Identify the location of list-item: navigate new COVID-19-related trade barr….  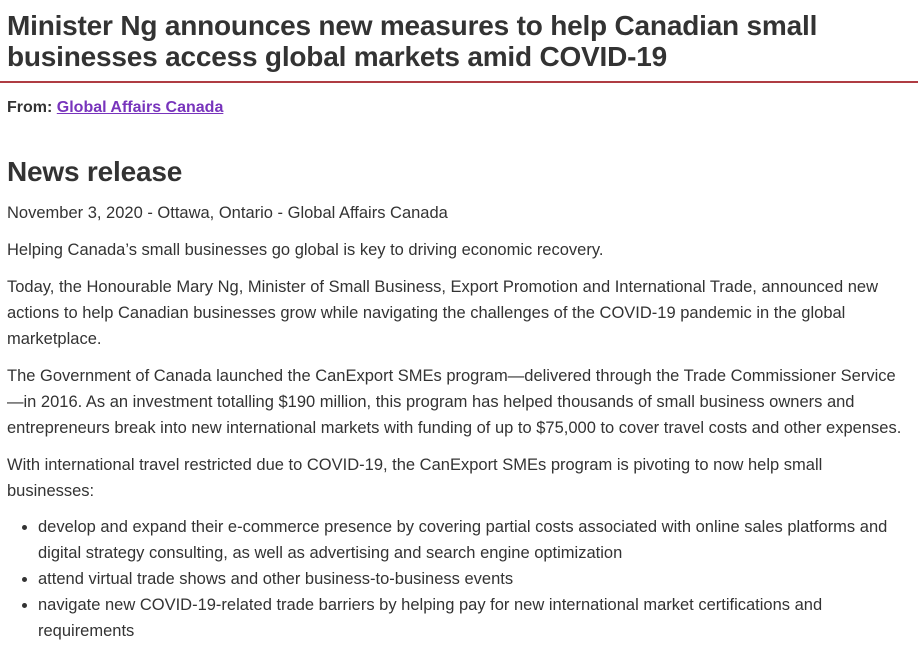
(474, 618).